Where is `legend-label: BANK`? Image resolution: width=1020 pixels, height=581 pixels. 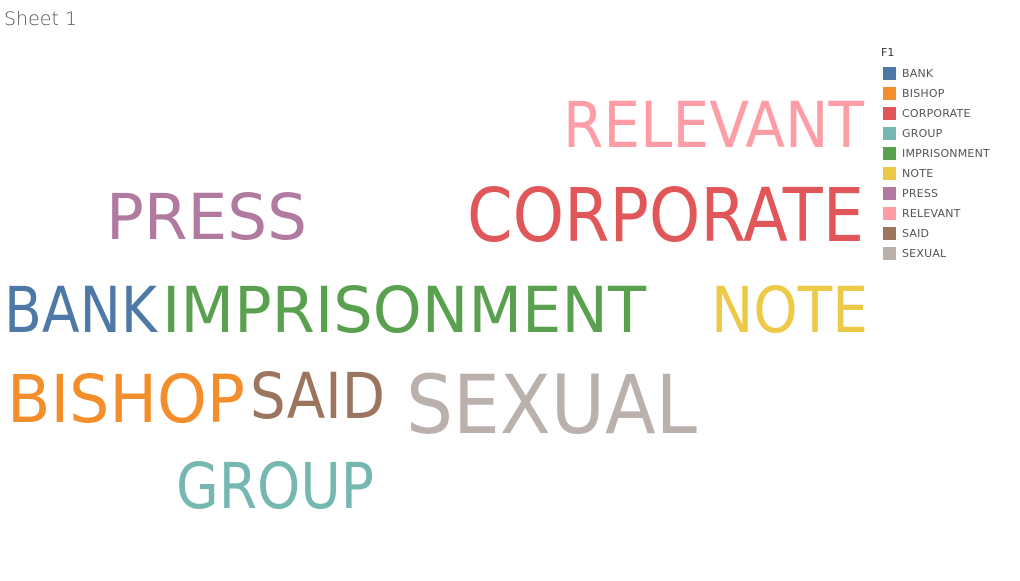 legend-label: BANK is located at coordinates (918, 73).